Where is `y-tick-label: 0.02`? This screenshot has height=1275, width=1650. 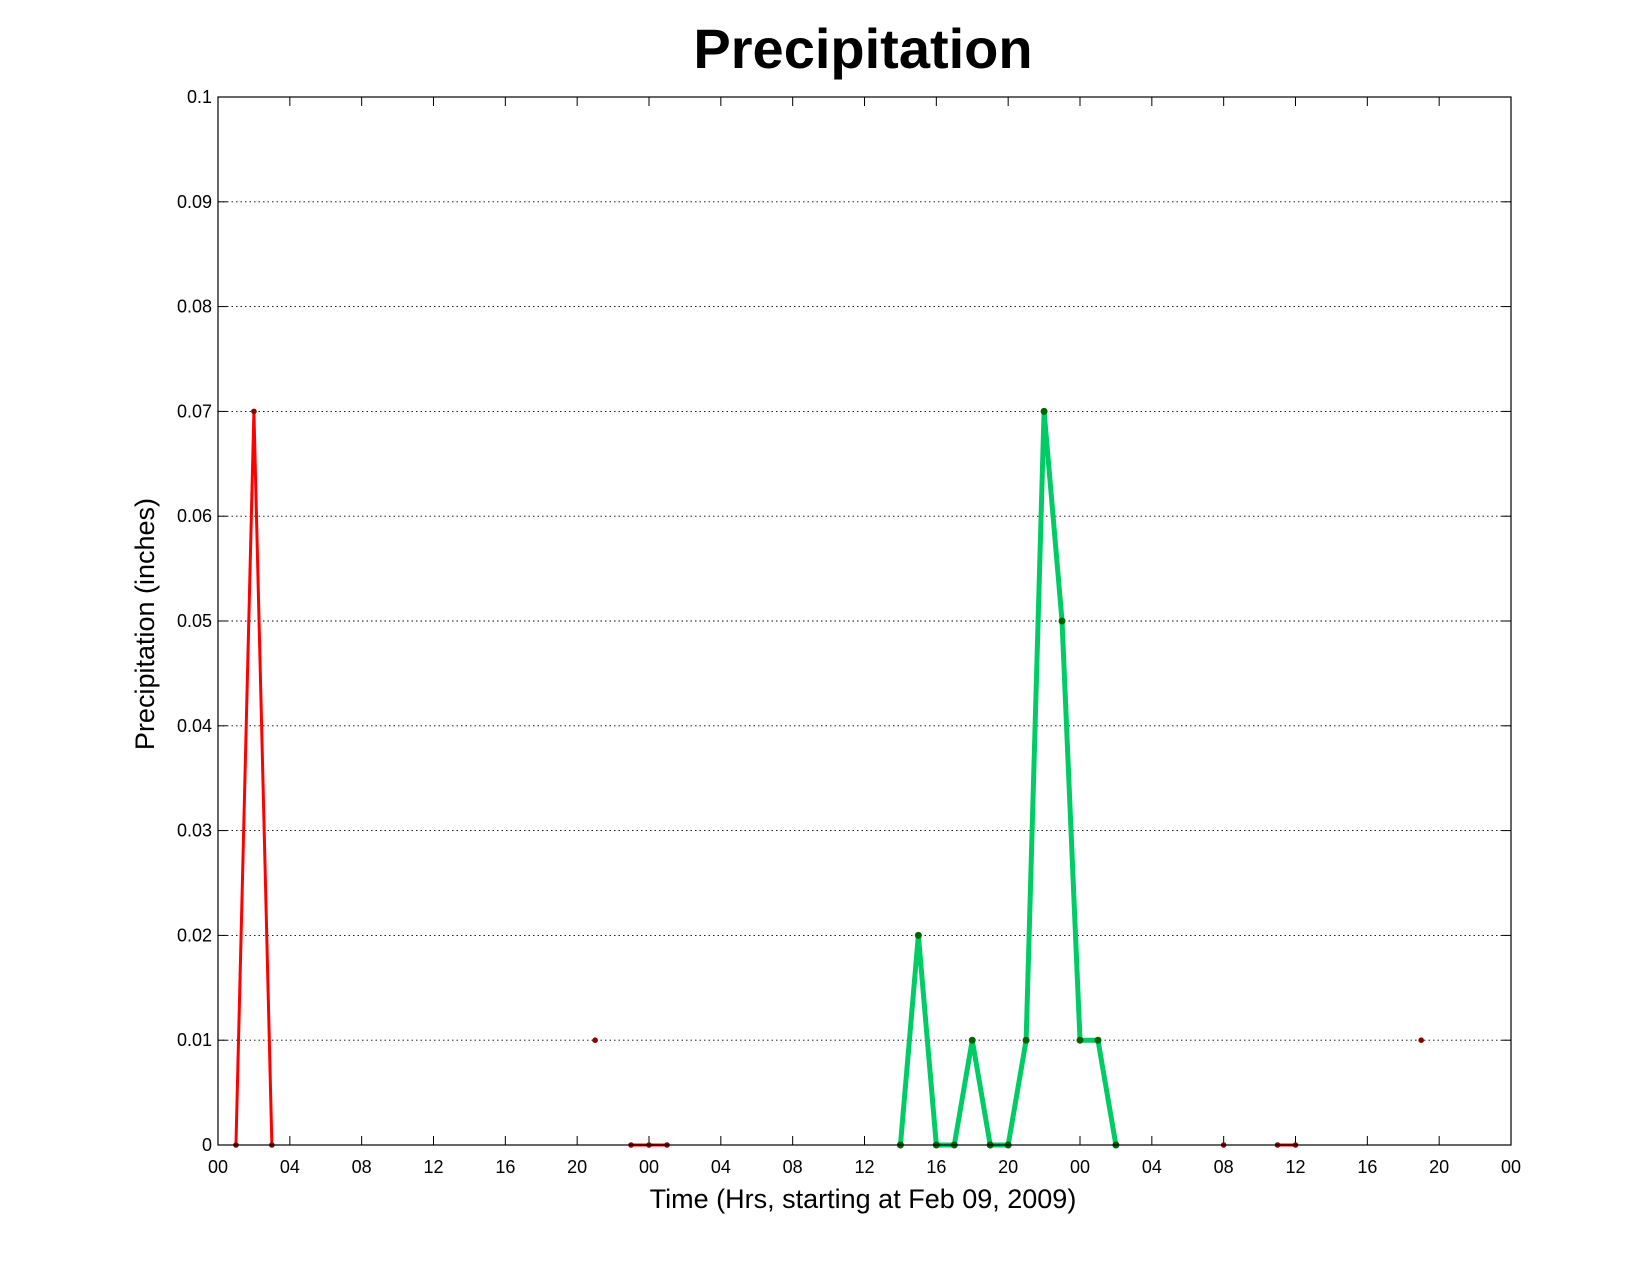
y-tick-label: 0.02 is located at coordinates (194, 935).